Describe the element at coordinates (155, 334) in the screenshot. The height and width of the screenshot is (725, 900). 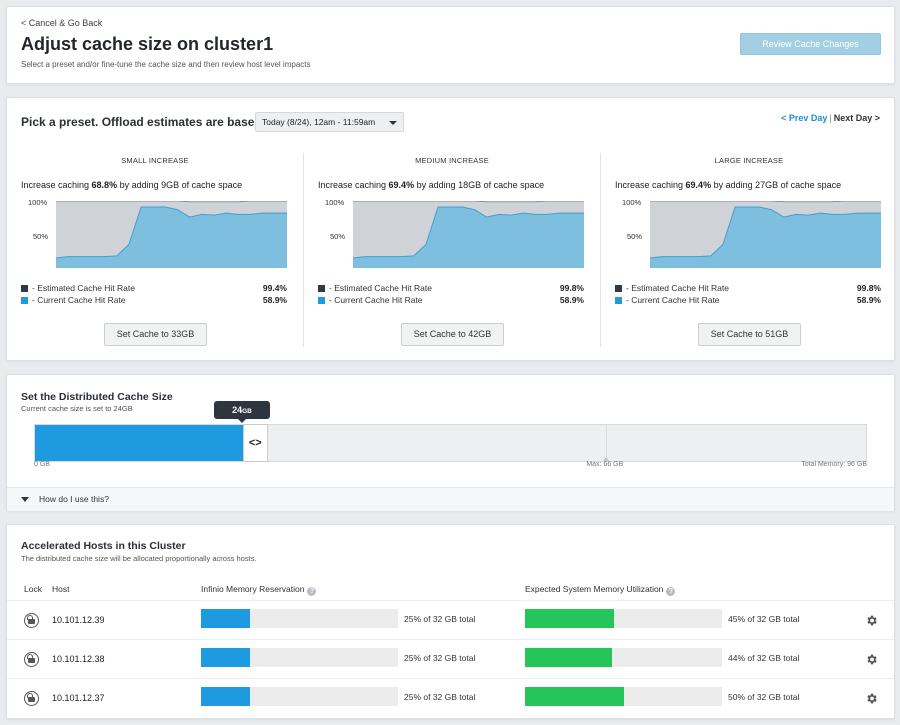
I see `set-cache-33gb-button: Set Cache to 33GB` at that location.